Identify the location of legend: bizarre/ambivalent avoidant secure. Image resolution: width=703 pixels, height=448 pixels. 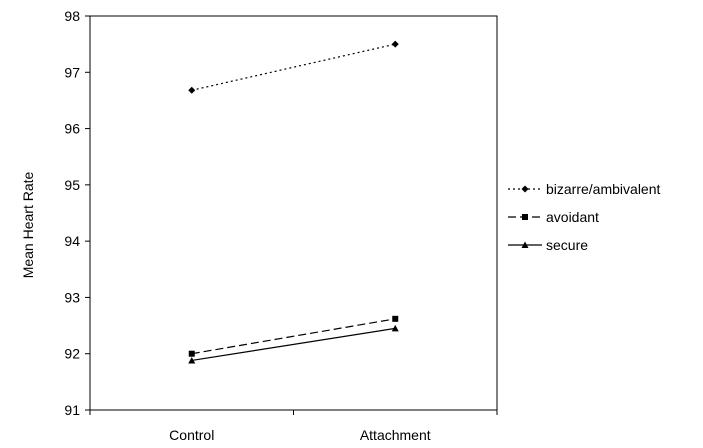
(584, 217).